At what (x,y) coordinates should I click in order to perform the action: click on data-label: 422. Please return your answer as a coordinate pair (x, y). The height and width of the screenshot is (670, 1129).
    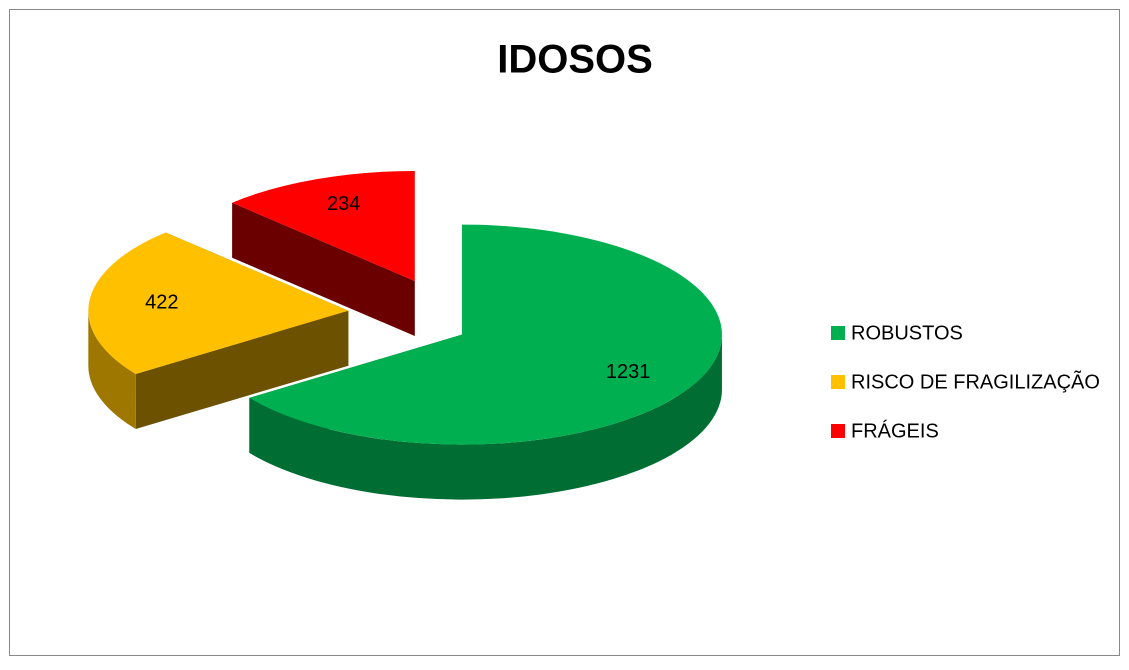
    Looking at the image, I should click on (161, 303).